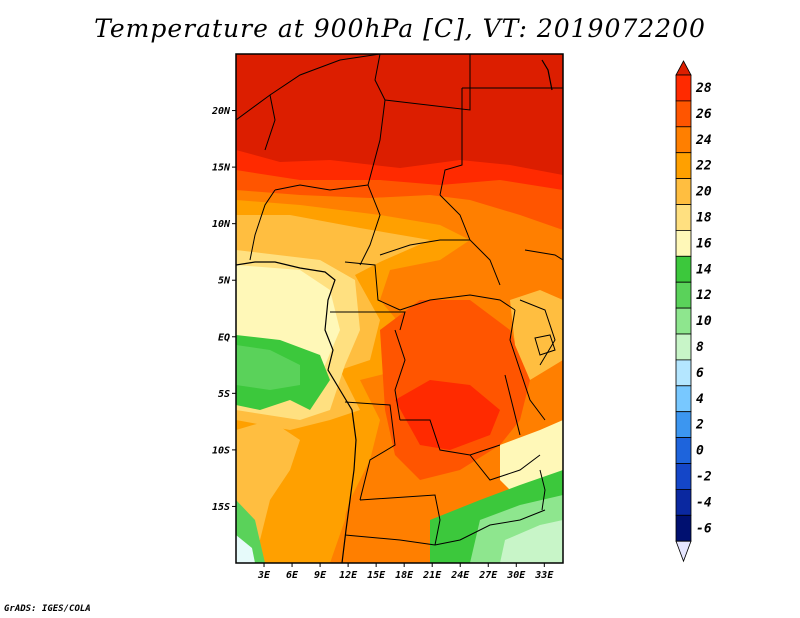 The image size is (800, 618). I want to click on lon-label: 30E, so click(516, 575).